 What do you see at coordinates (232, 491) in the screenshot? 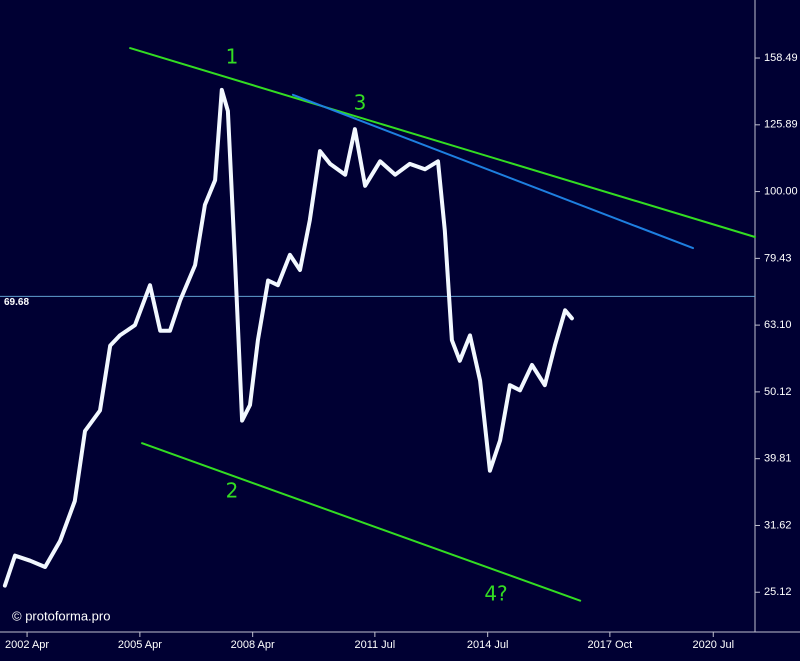
I see `annotation: 2` at bounding box center [232, 491].